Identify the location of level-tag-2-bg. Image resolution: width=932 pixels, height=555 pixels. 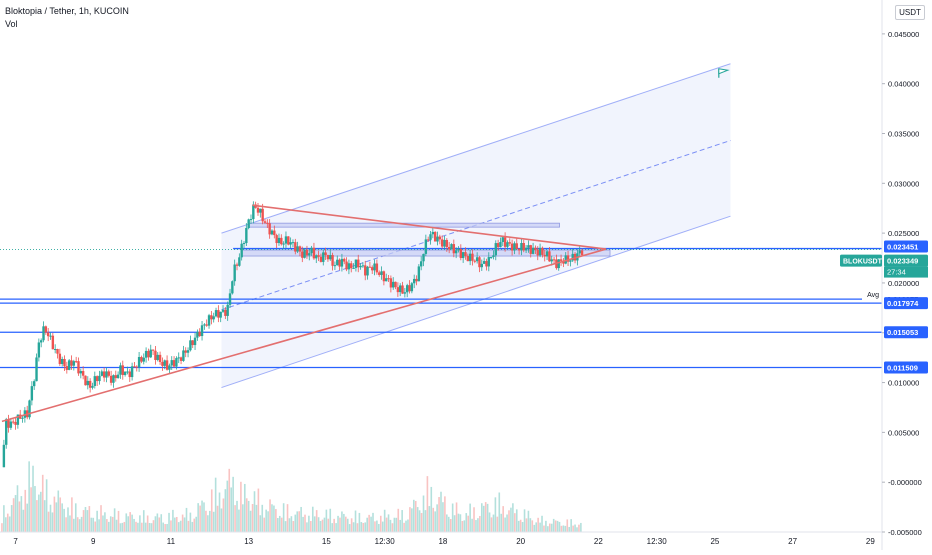
(906, 303).